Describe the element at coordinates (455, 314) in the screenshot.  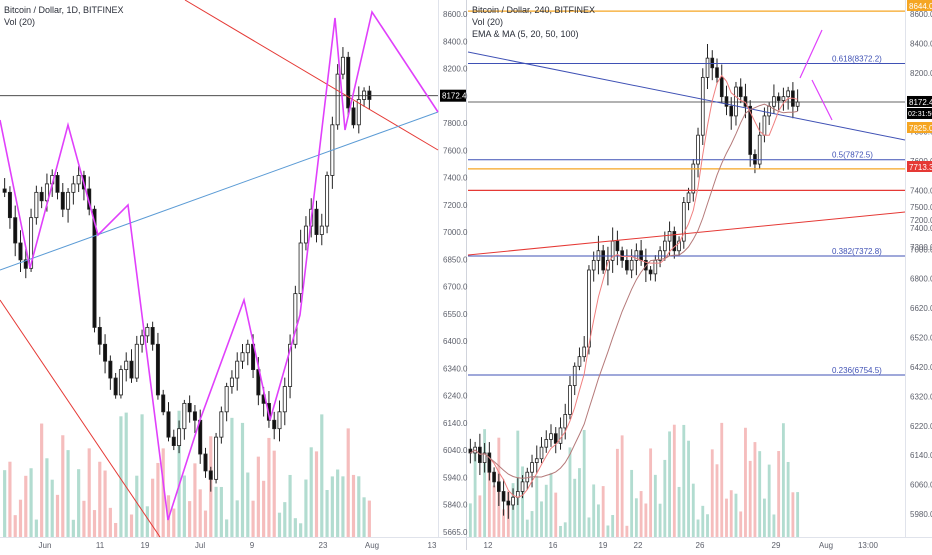
I see `y-tick-label: 6550.0` at that location.